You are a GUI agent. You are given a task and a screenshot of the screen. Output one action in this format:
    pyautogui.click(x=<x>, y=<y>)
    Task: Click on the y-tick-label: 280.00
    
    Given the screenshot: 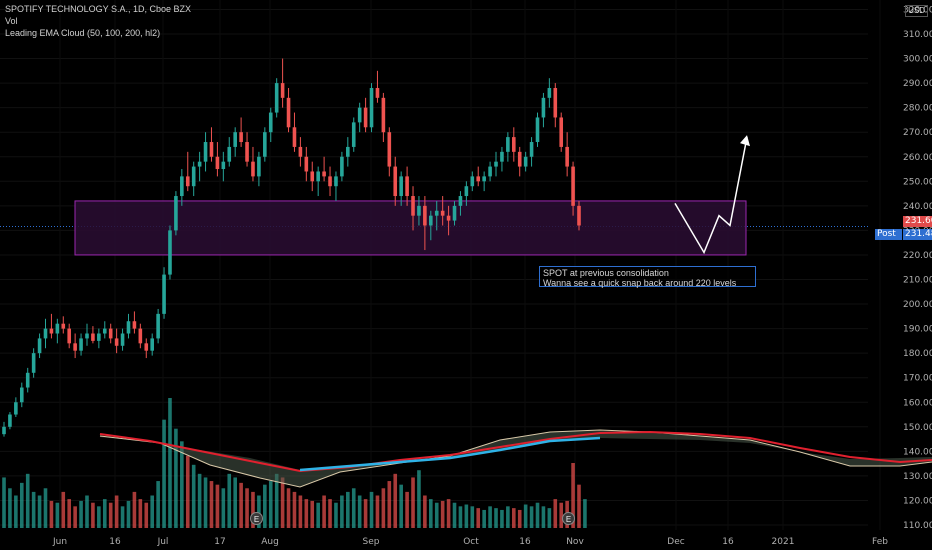 What is the action you would take?
    pyautogui.click(x=917, y=109)
    